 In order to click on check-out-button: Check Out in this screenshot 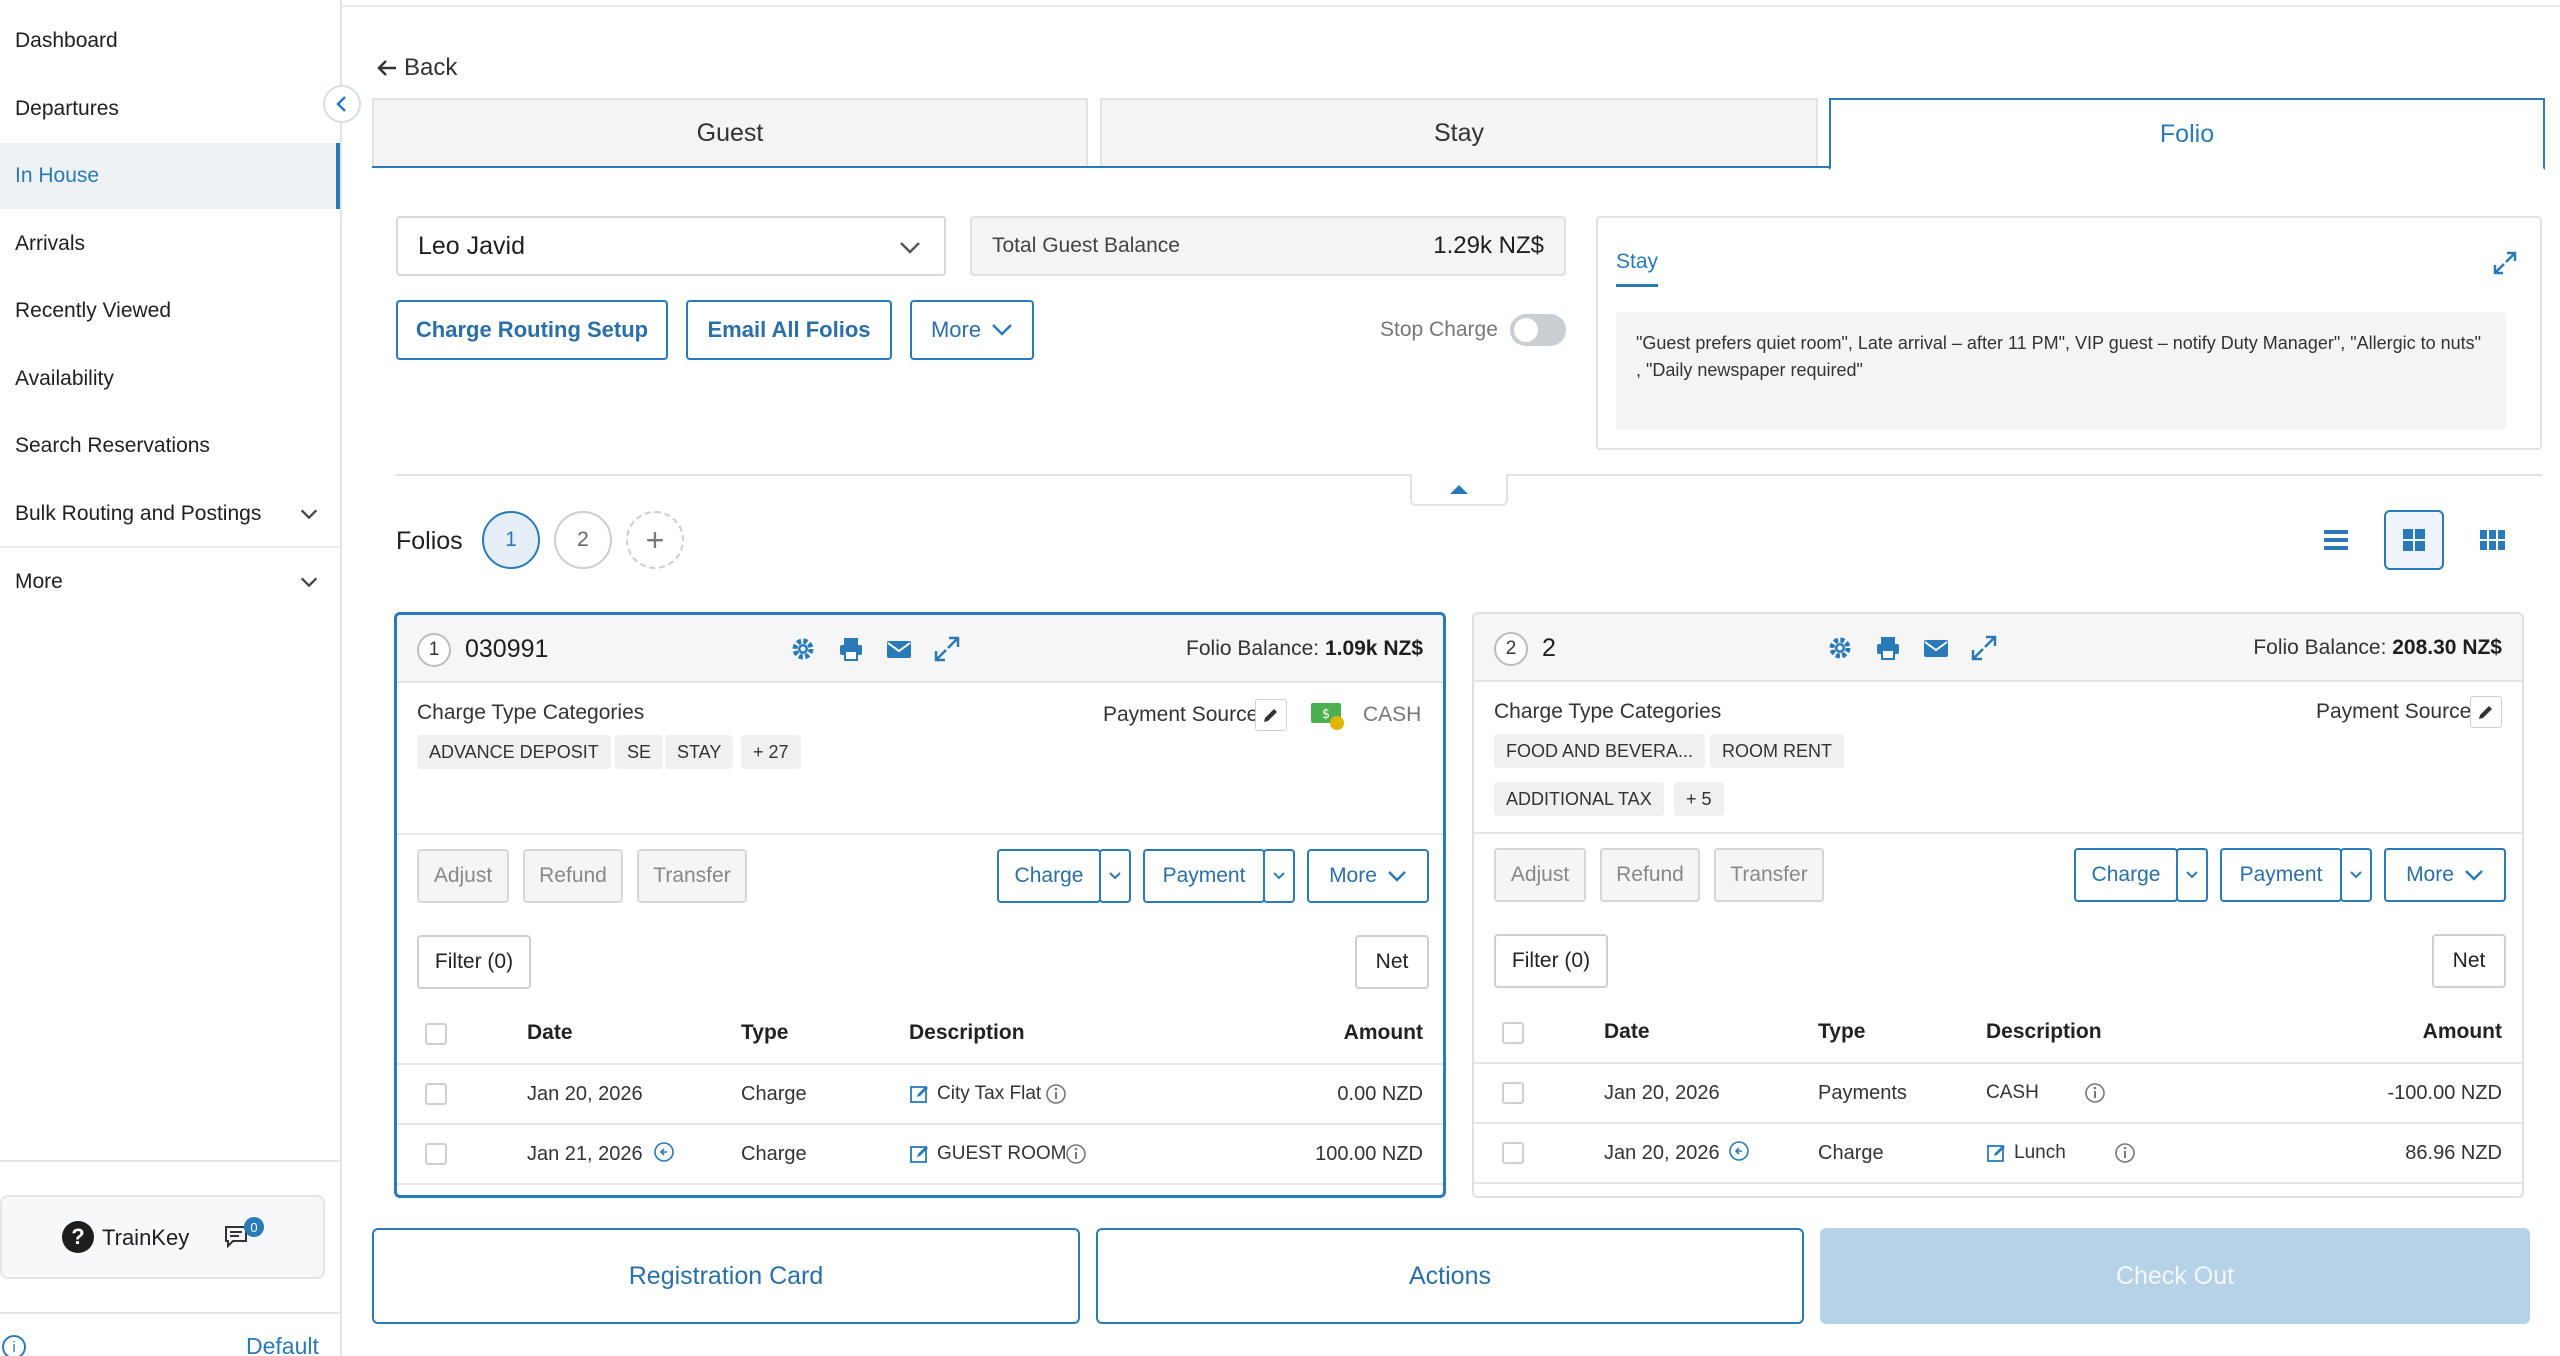, I will do `click(2175, 1276)`.